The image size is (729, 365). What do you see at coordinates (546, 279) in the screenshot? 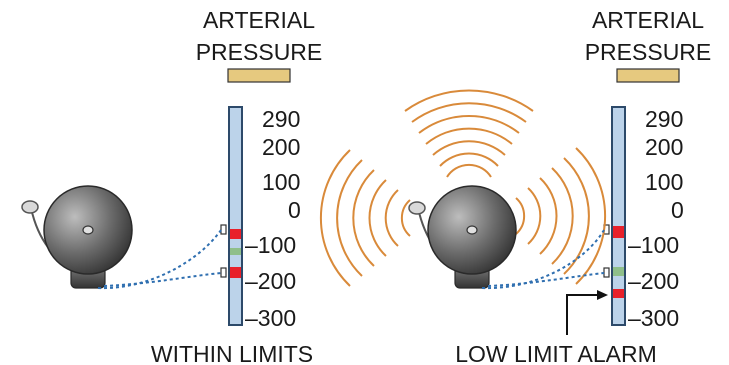
I see `wire-low` at bounding box center [546, 279].